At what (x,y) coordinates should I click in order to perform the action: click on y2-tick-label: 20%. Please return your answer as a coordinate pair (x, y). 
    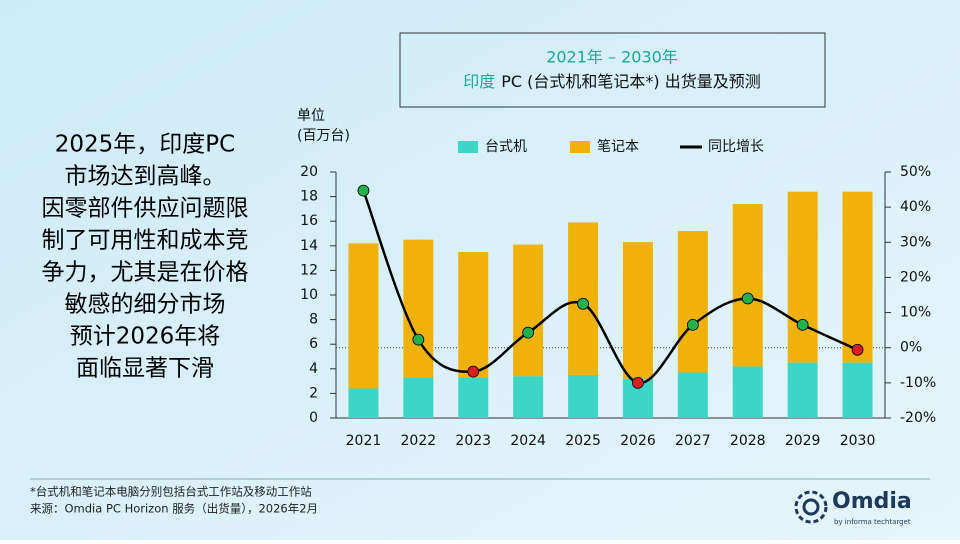
    Looking at the image, I should click on (915, 277).